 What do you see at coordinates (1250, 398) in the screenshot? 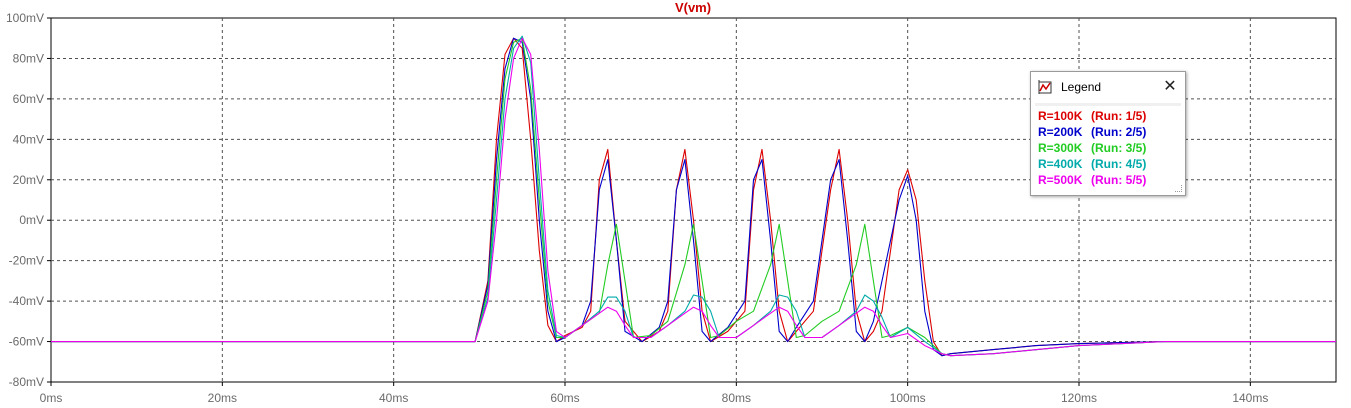
I see `x-tick-label: 140ms` at bounding box center [1250, 398].